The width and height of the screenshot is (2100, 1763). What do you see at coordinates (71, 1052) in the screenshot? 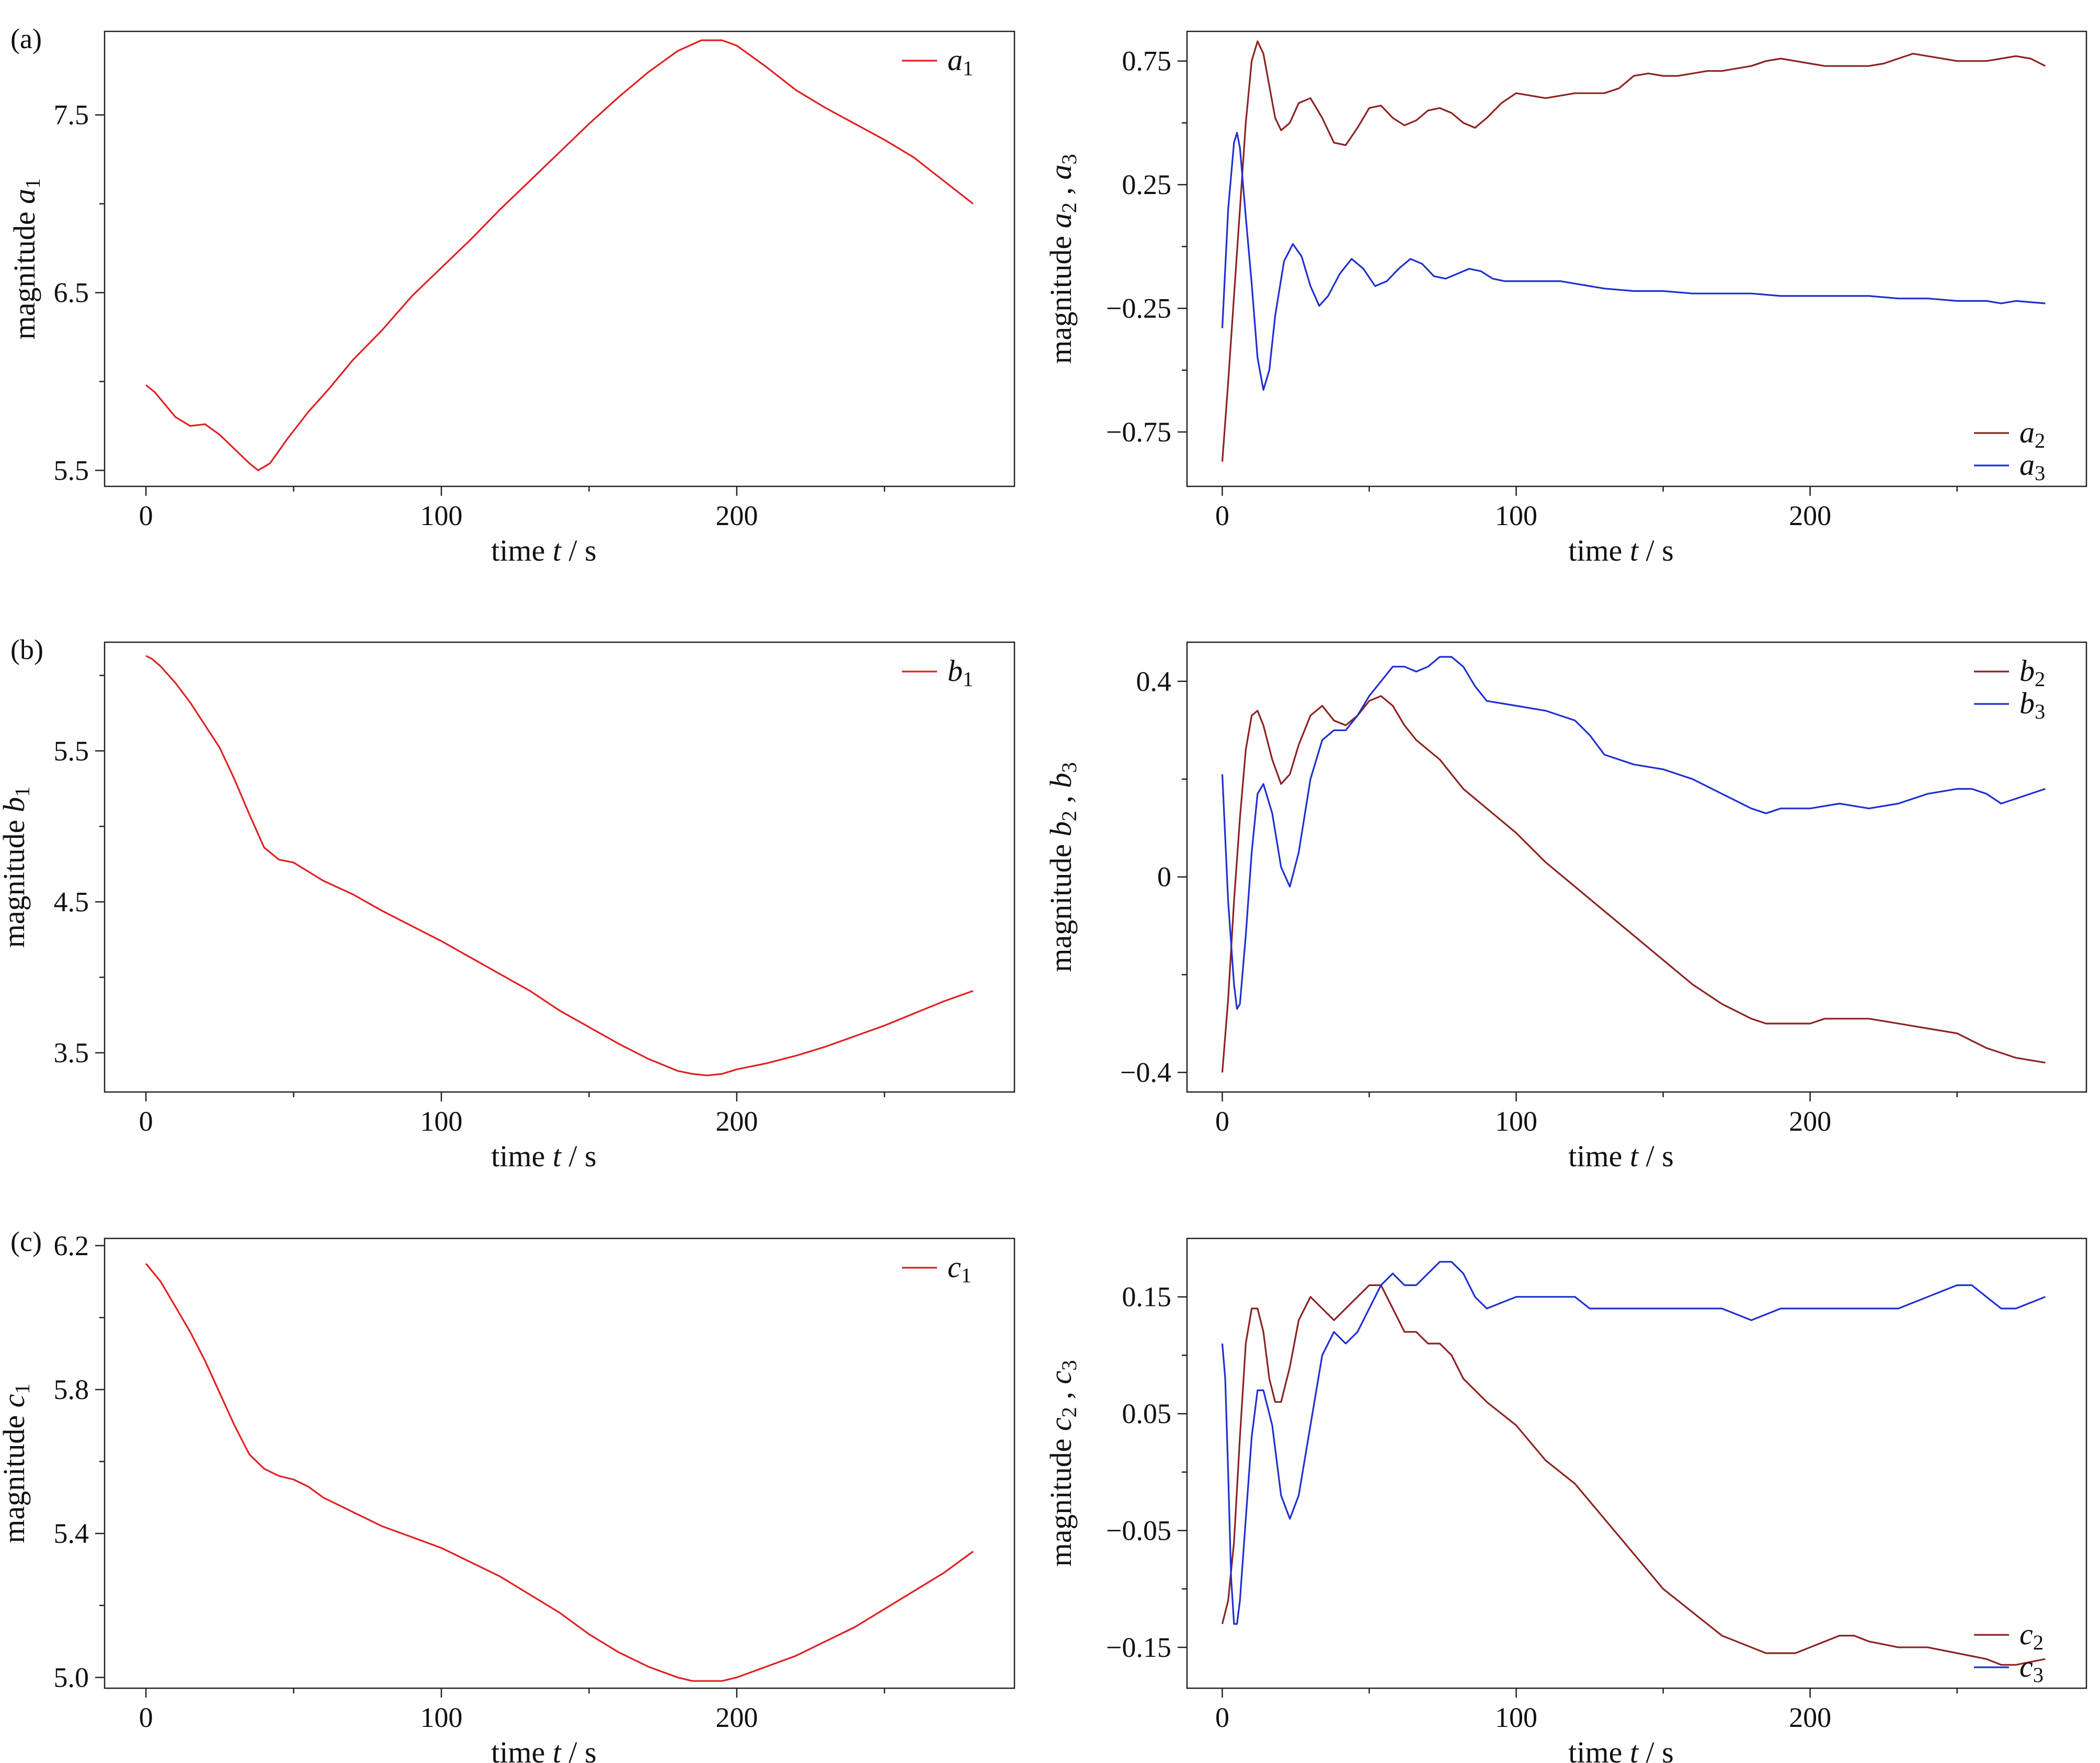
I see `y-tick-label: 3.5` at bounding box center [71, 1052].